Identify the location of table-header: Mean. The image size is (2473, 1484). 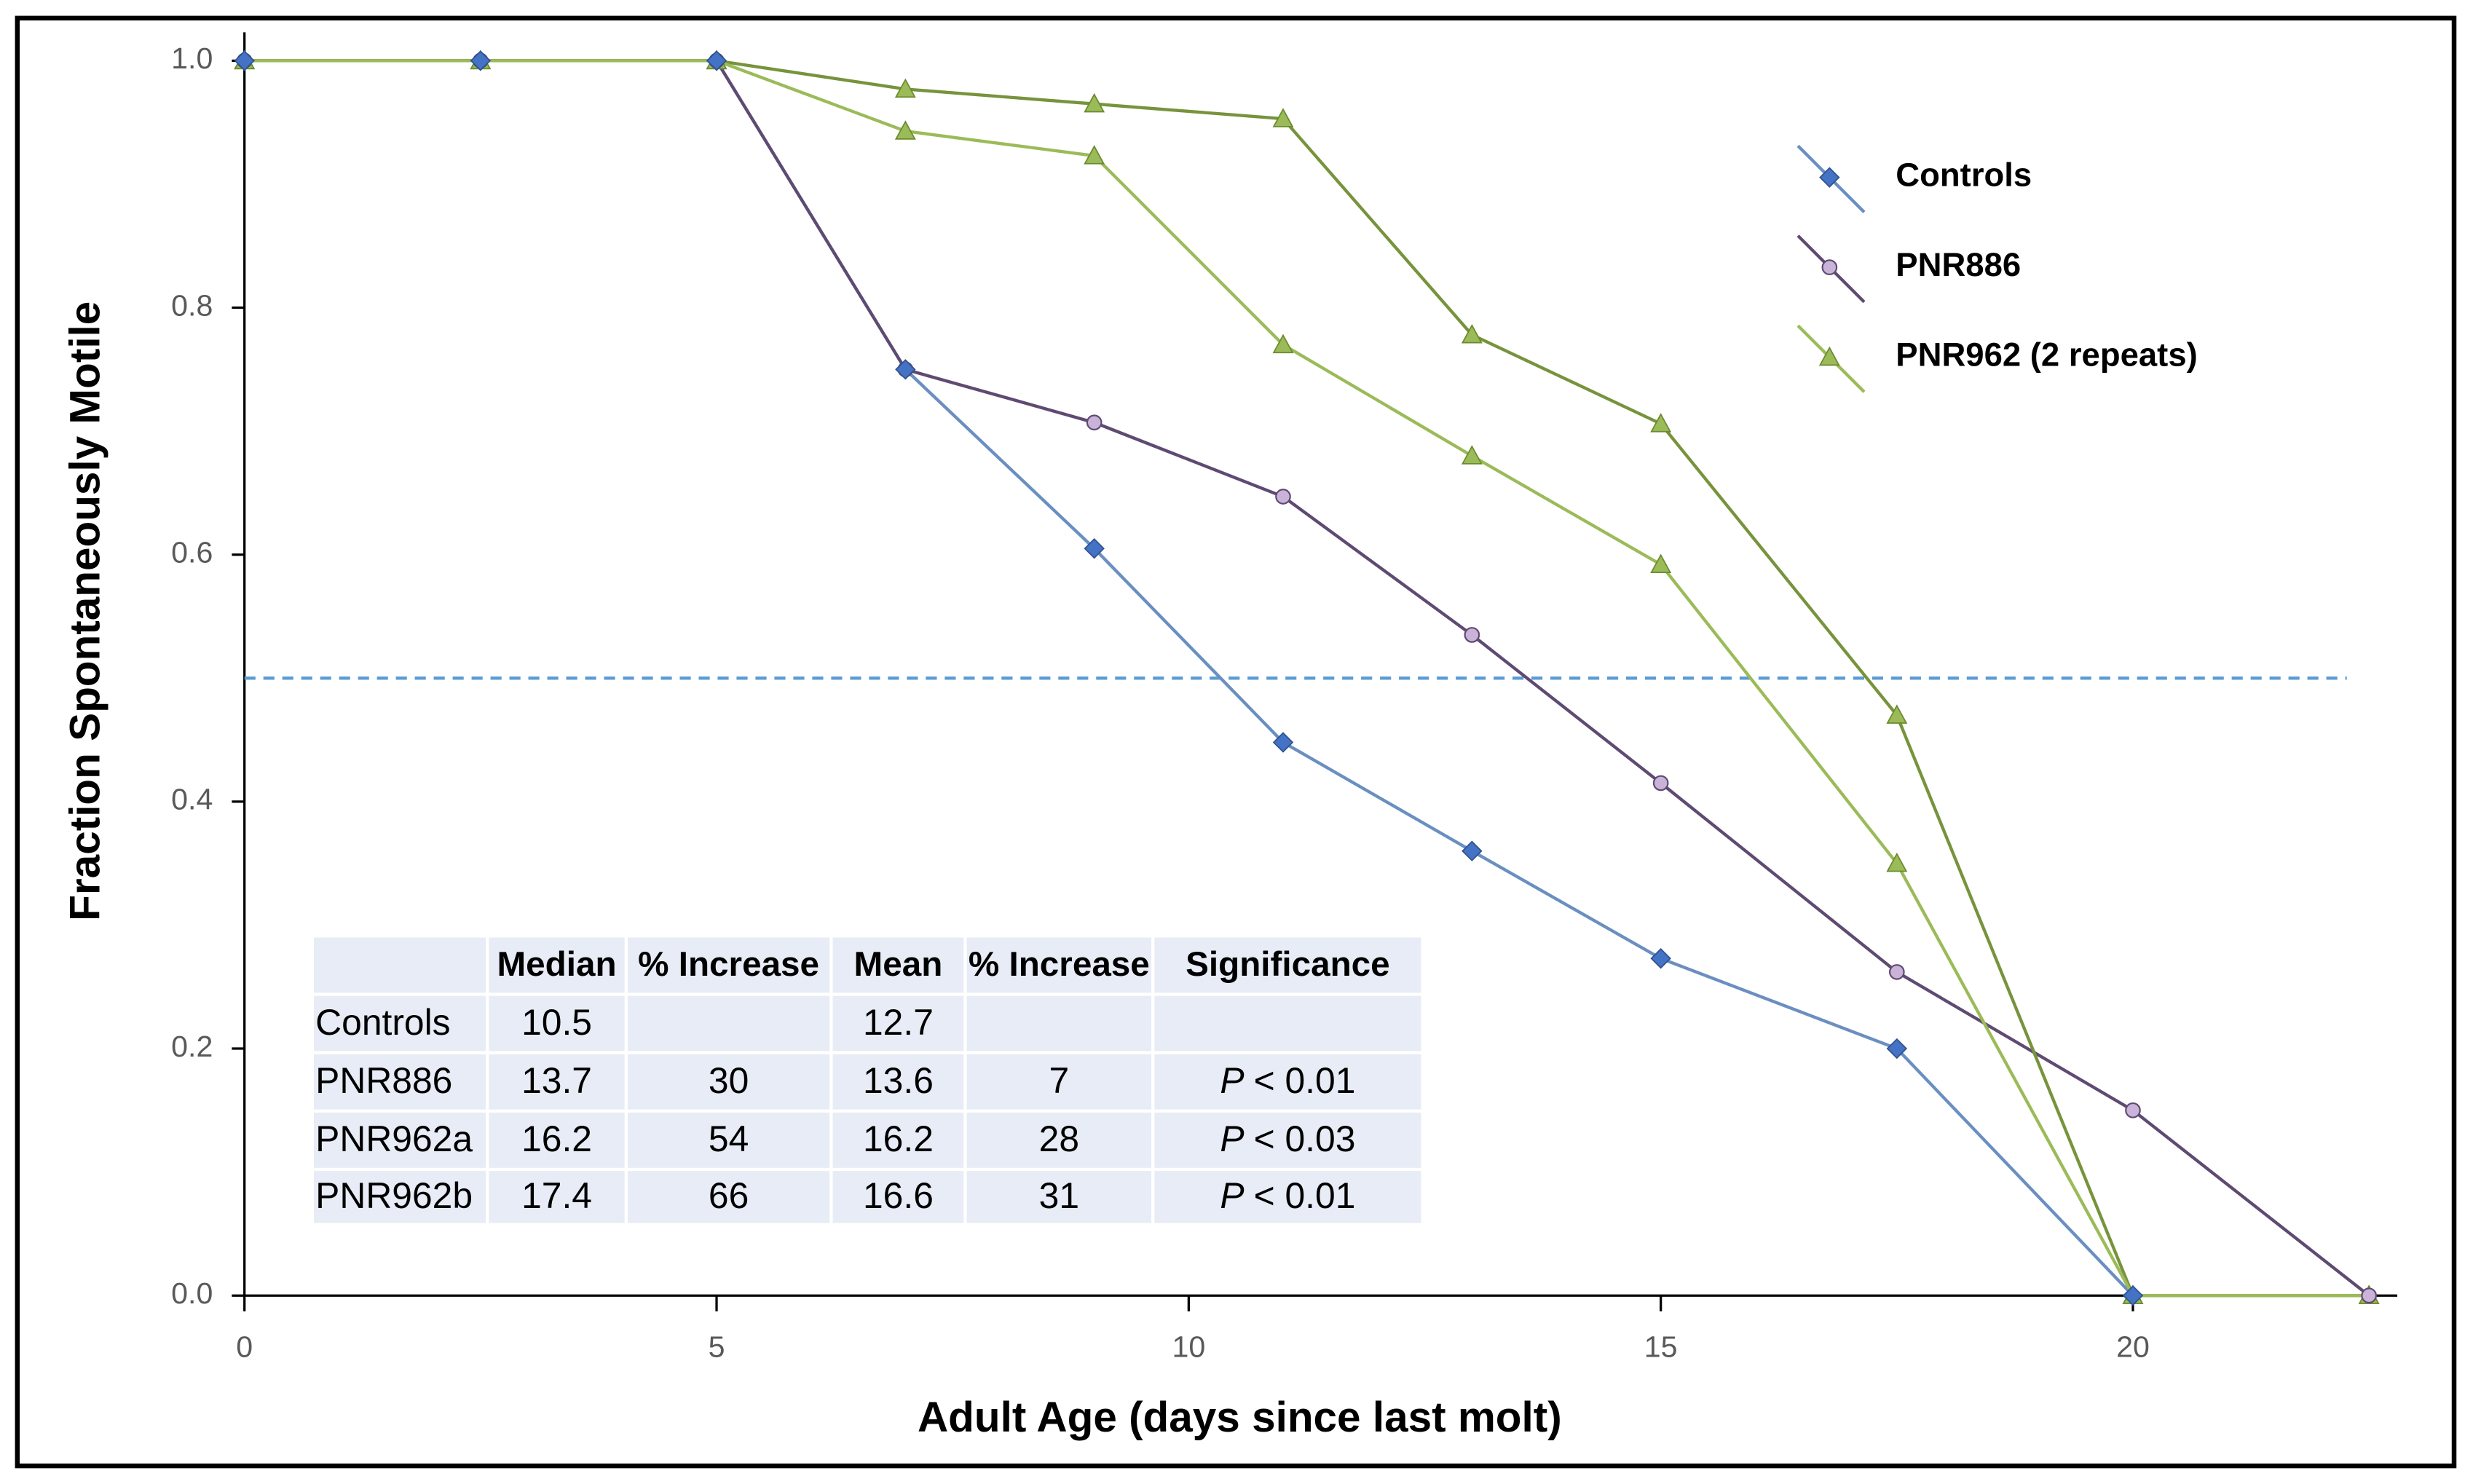
(898, 964).